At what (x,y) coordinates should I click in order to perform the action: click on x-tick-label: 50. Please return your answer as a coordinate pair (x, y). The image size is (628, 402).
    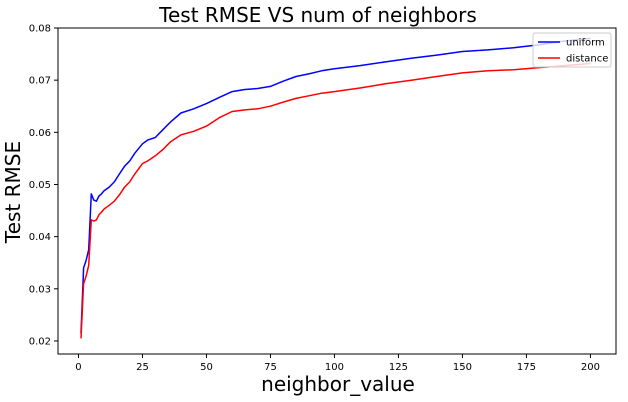
    Looking at the image, I should click on (206, 367).